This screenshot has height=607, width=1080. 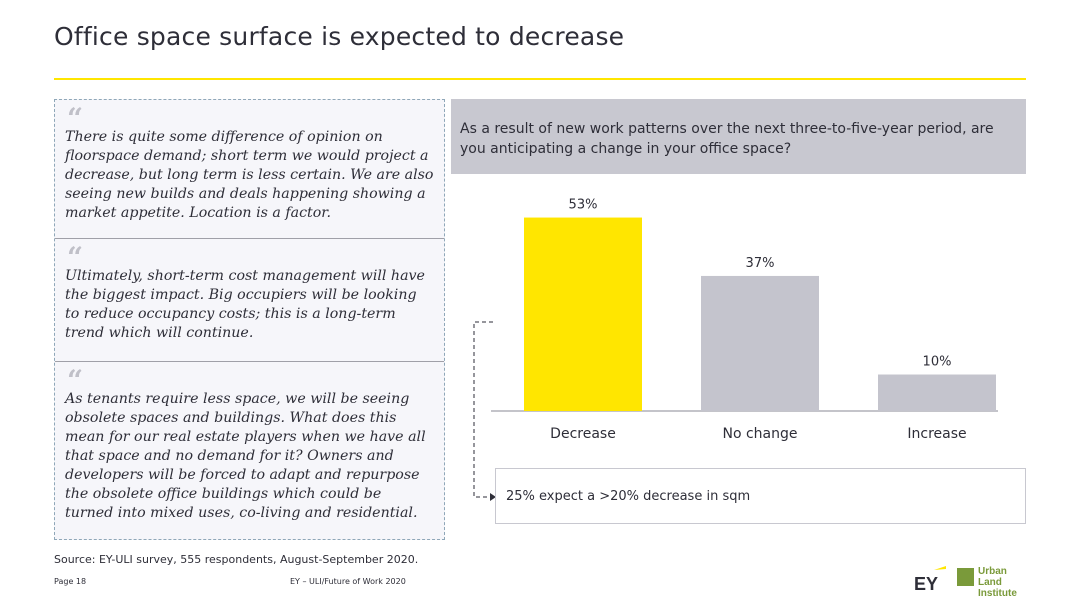 I want to click on value-label: 37%, so click(x=760, y=263).